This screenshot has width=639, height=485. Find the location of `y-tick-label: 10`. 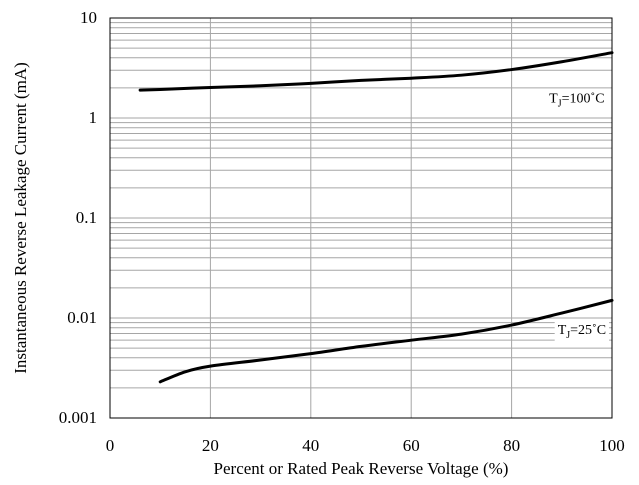

y-tick-label: 10 is located at coordinates (88, 17).